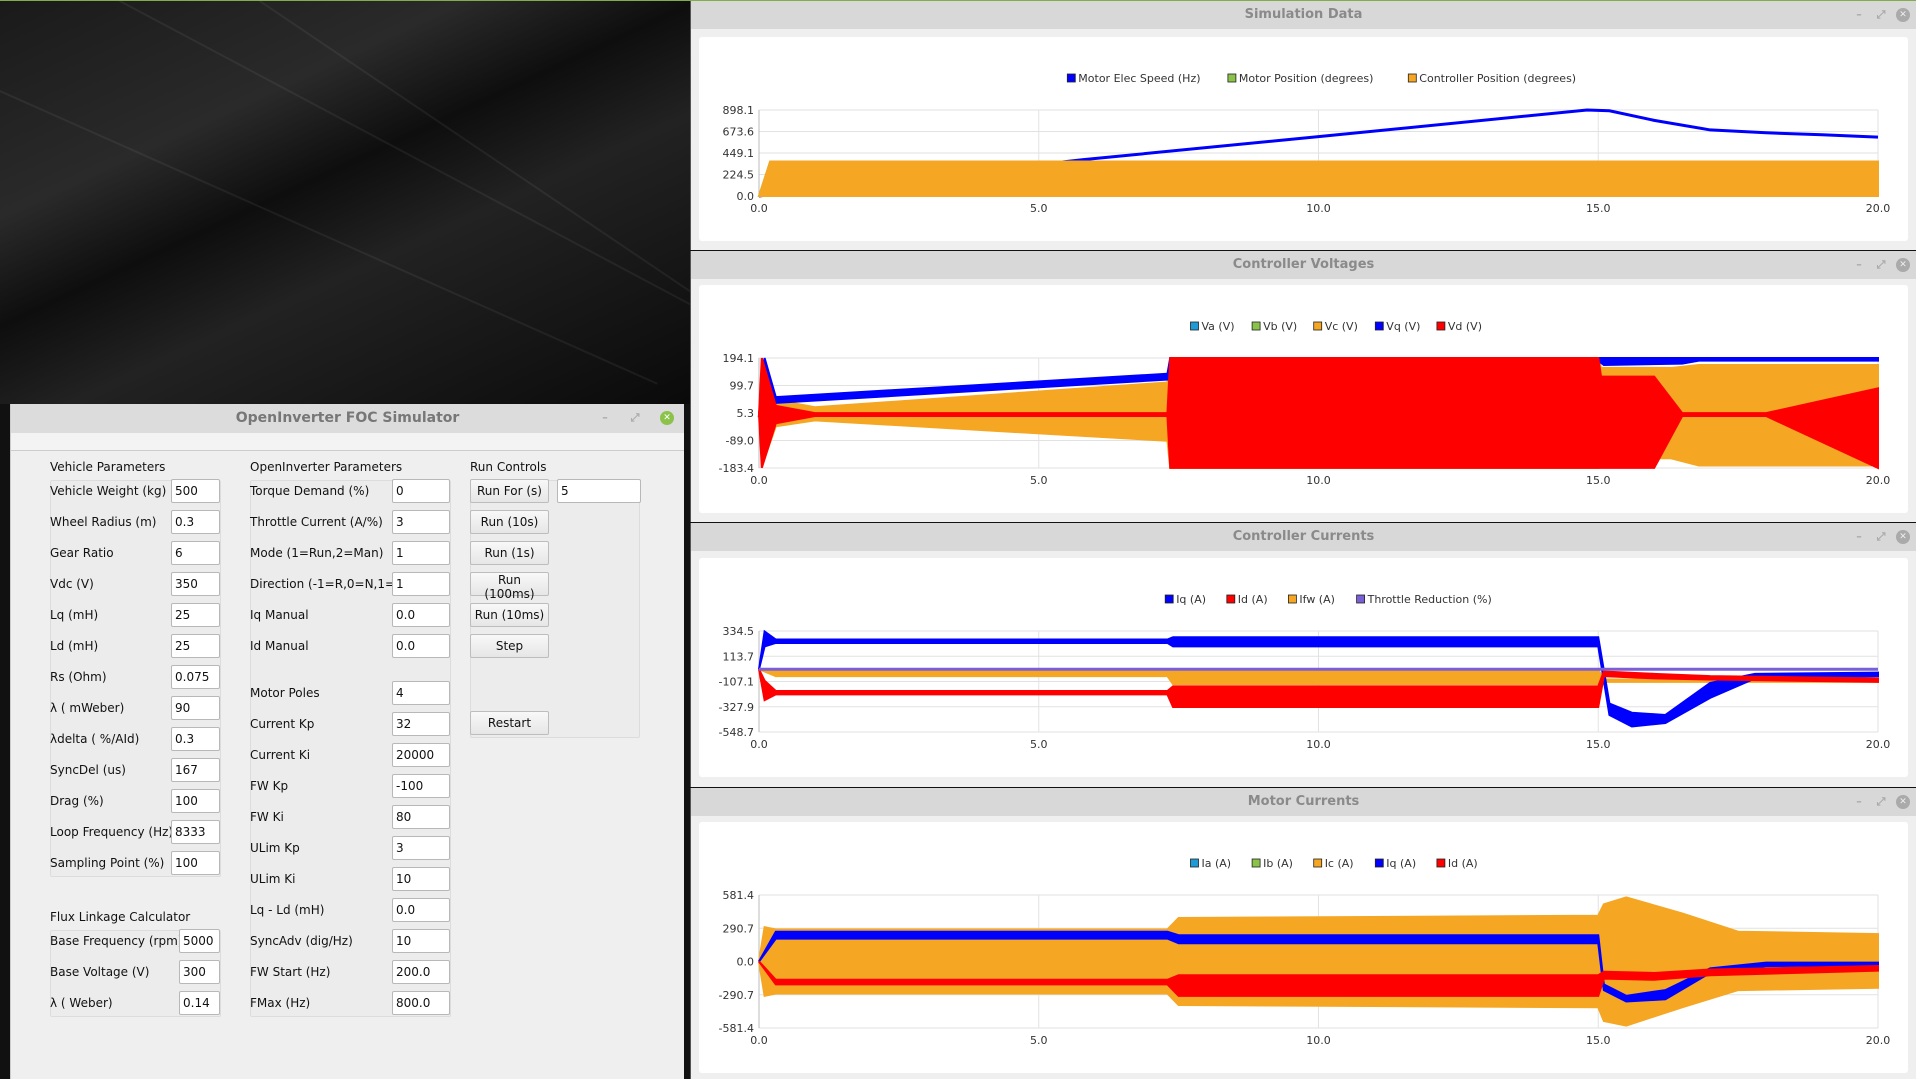 The height and width of the screenshot is (1079, 1916). What do you see at coordinates (1341, 326) in the screenshot?
I see `legend-label: Vc (V)` at bounding box center [1341, 326].